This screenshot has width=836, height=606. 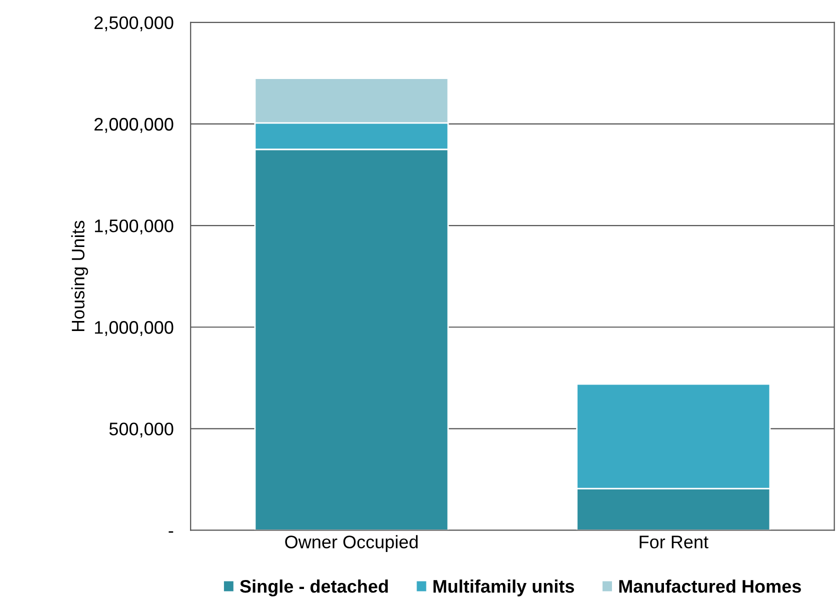 I want to click on y-tick-label: 500,000, so click(x=141, y=430).